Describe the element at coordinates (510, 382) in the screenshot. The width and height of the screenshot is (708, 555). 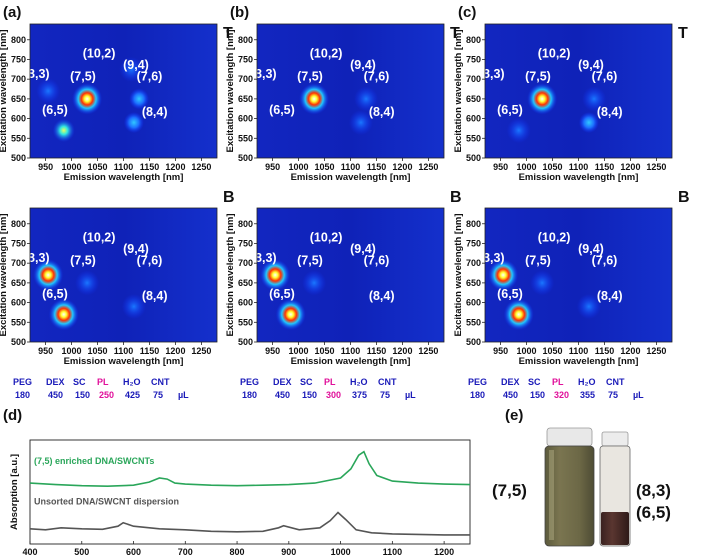
I see `recipe-header: DEX` at that location.